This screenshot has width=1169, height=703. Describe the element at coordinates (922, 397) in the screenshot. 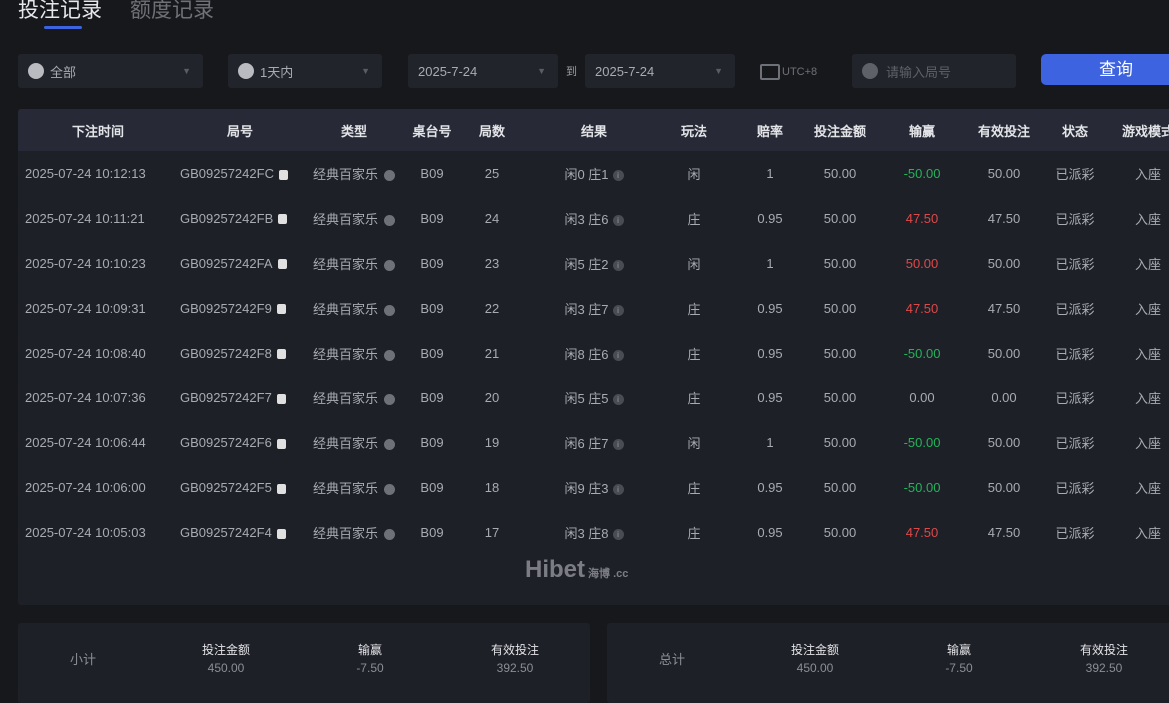

I see `cell-9: 0.00` at that location.